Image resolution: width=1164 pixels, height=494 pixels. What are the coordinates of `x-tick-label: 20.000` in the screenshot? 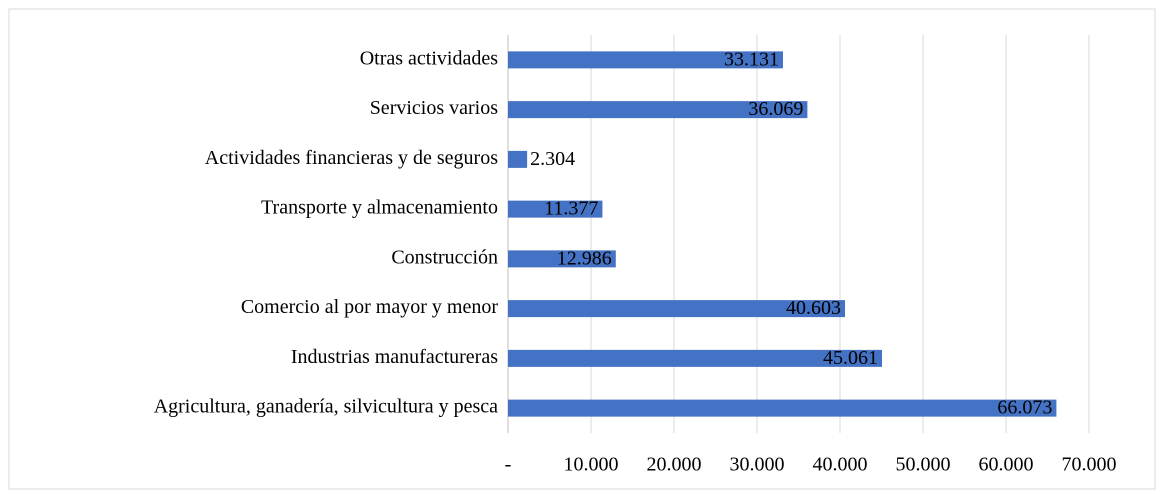 It's located at (674, 465).